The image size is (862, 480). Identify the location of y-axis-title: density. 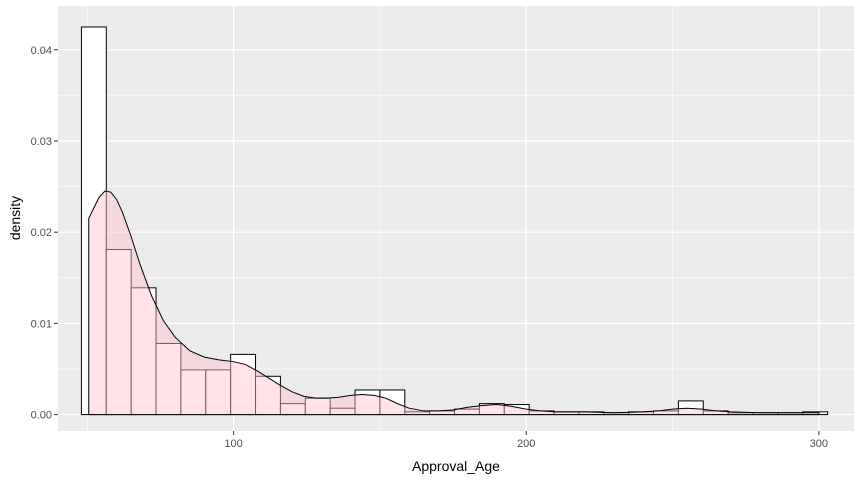
(15, 218).